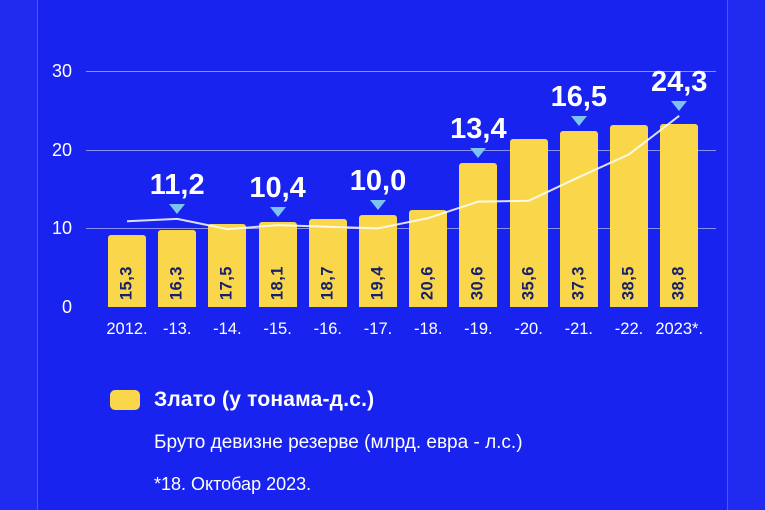  I want to click on line-value-label: 24,3, so click(679, 81).